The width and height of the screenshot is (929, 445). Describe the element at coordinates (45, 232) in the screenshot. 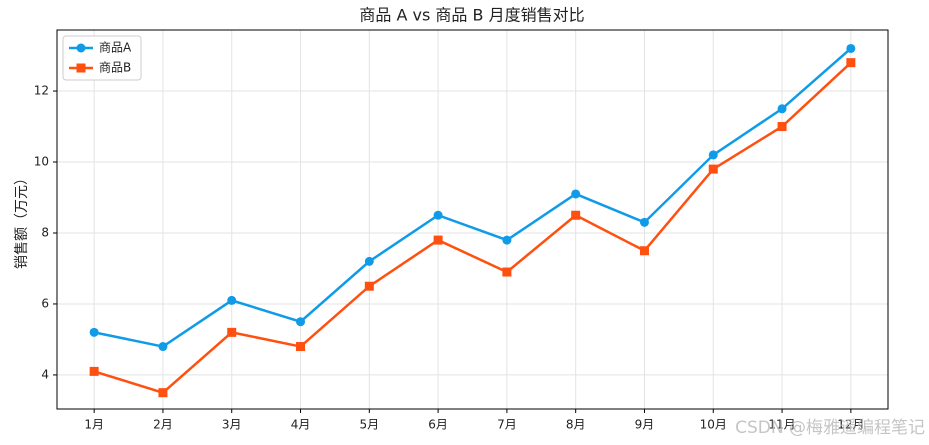

I see `y-tick-label: 8` at that location.